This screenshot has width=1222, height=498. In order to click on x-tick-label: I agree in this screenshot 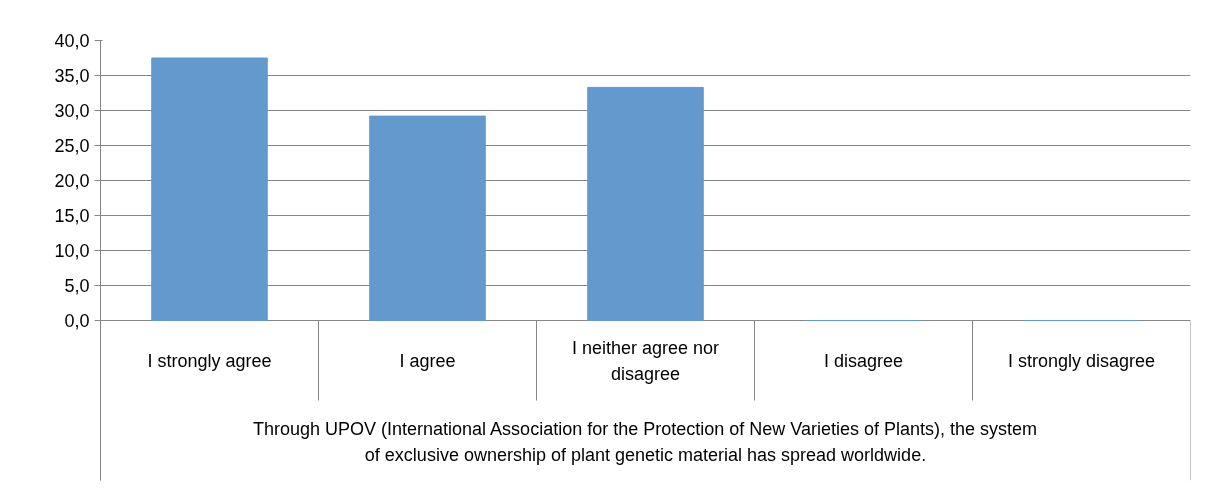, I will do `click(427, 360)`.